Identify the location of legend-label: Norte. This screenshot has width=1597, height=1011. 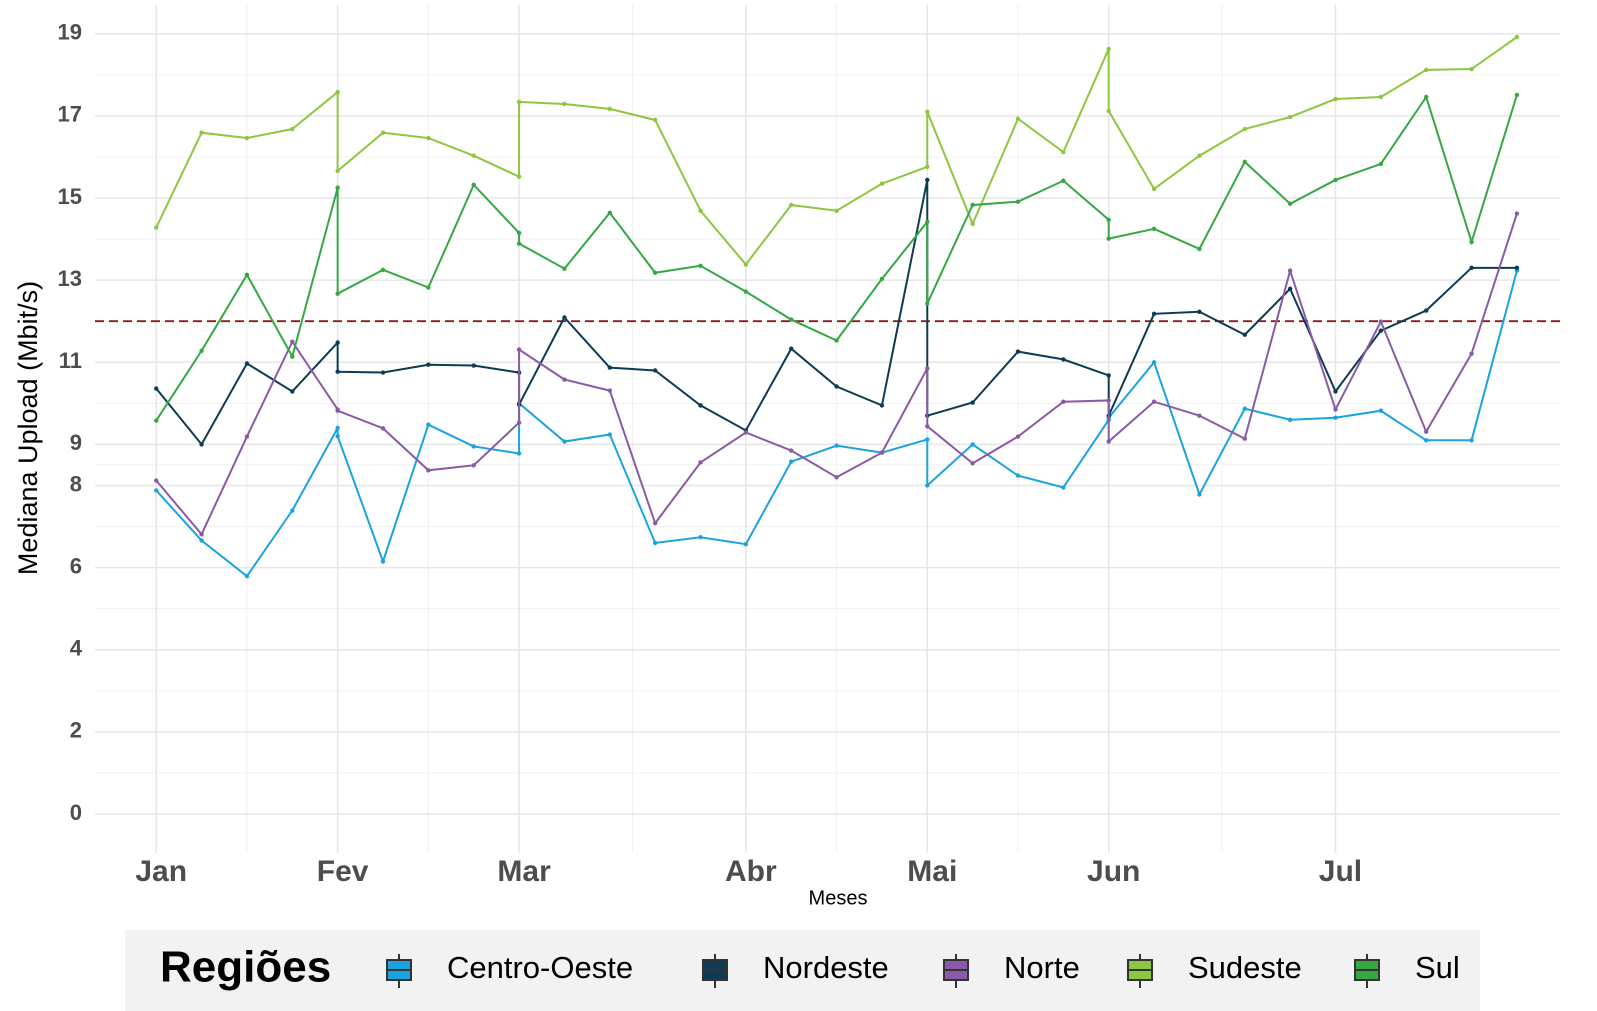
(1042, 967).